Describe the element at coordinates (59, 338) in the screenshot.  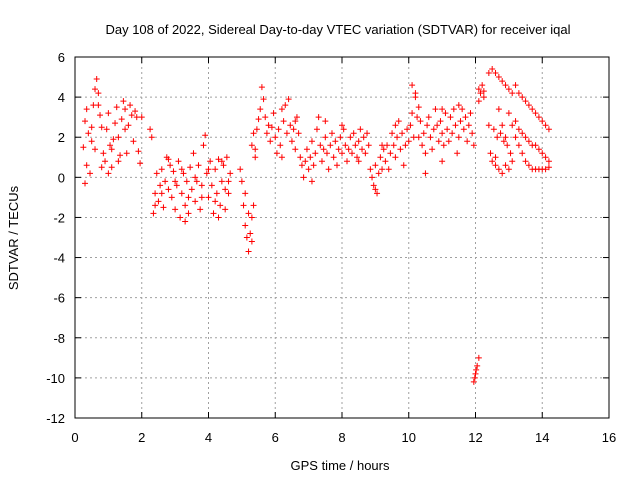
I see `y-tick-label: -8` at that location.